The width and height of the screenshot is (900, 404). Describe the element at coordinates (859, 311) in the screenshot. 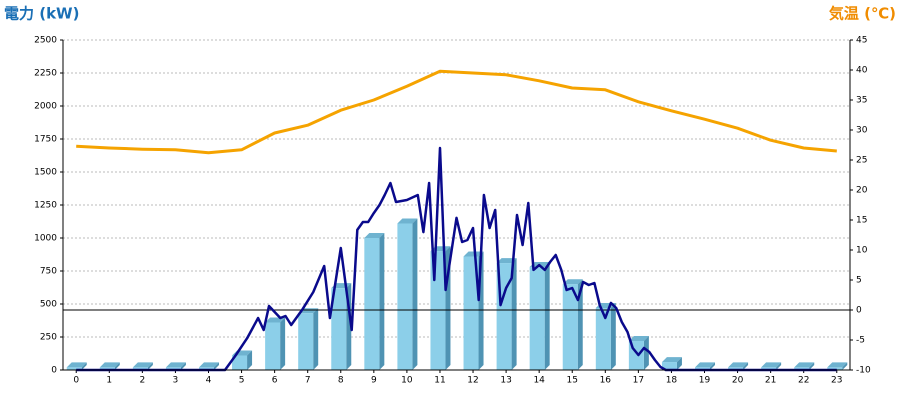

I see `y2-tick-label: 0` at that location.